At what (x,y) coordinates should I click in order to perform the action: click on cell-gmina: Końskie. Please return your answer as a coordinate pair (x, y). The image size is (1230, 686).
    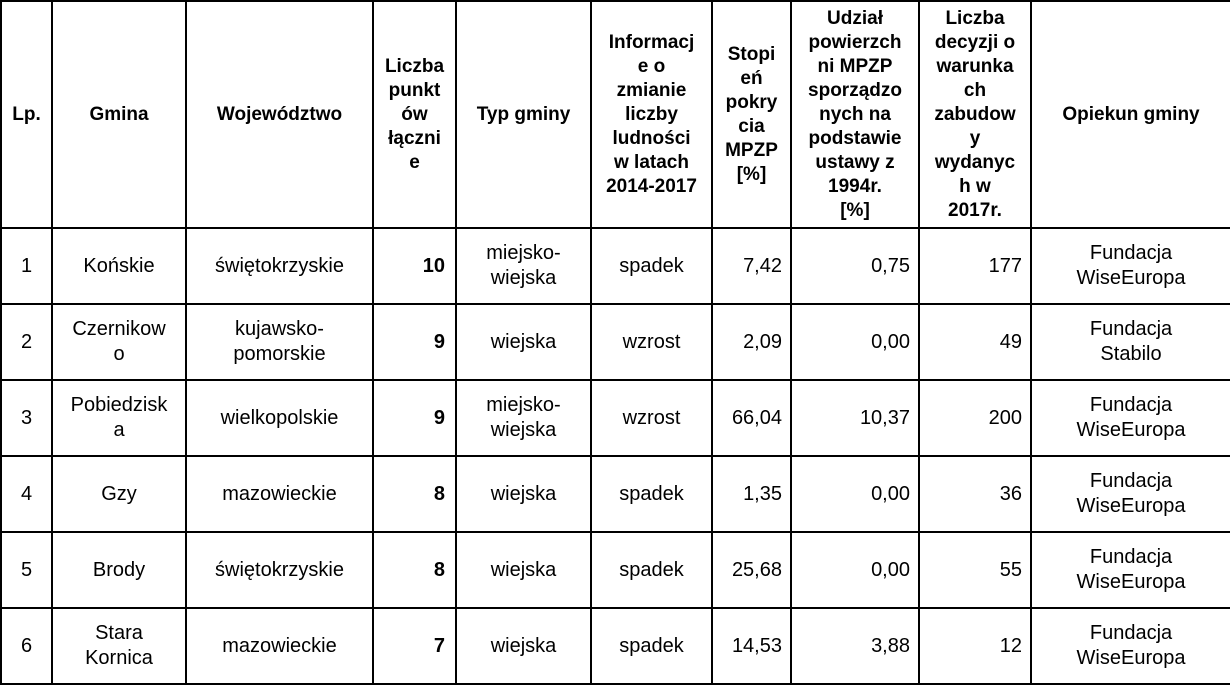
    Looking at the image, I should click on (119, 266).